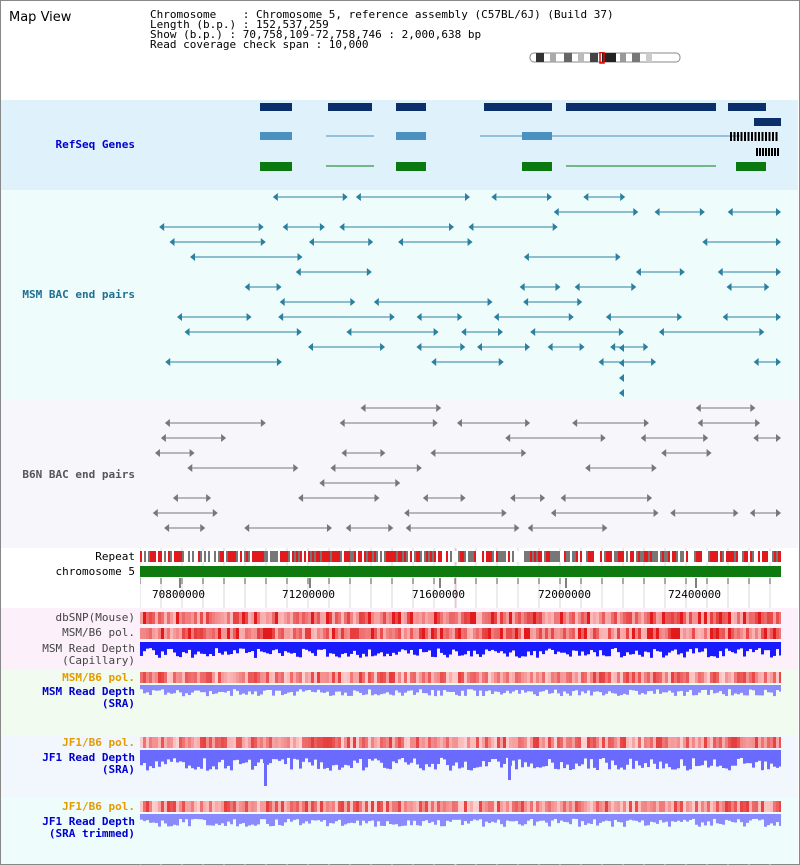 Image resolution: width=800 pixels, height=865 pixels. Describe the element at coordinates (308, 594) in the screenshot. I see `axis-tick-label: 71200000` at that location.